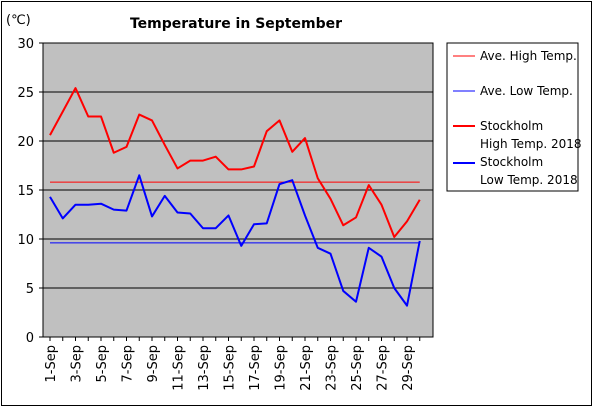 This screenshot has width=593, height=407. What do you see at coordinates (306, 368) in the screenshot?
I see `x-tick-label: 21-Sep` at bounding box center [306, 368].